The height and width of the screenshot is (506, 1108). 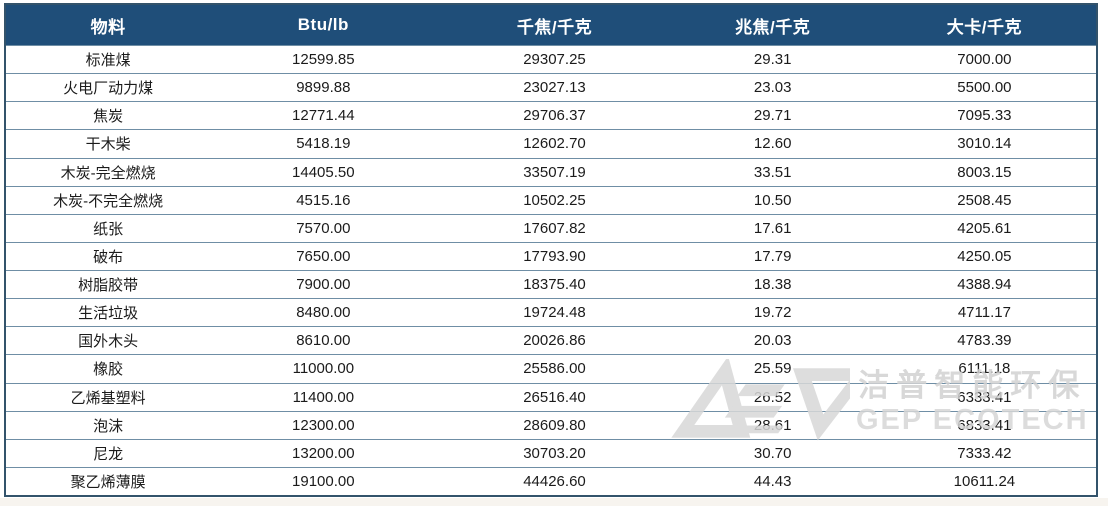 What do you see at coordinates (772, 200) in the screenshot?
I see `table-cell: 10.50` at bounding box center [772, 200].